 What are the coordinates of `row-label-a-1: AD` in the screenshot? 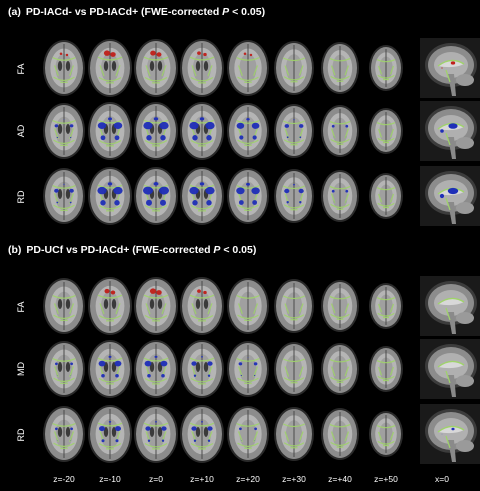 It's located at (21, 131).